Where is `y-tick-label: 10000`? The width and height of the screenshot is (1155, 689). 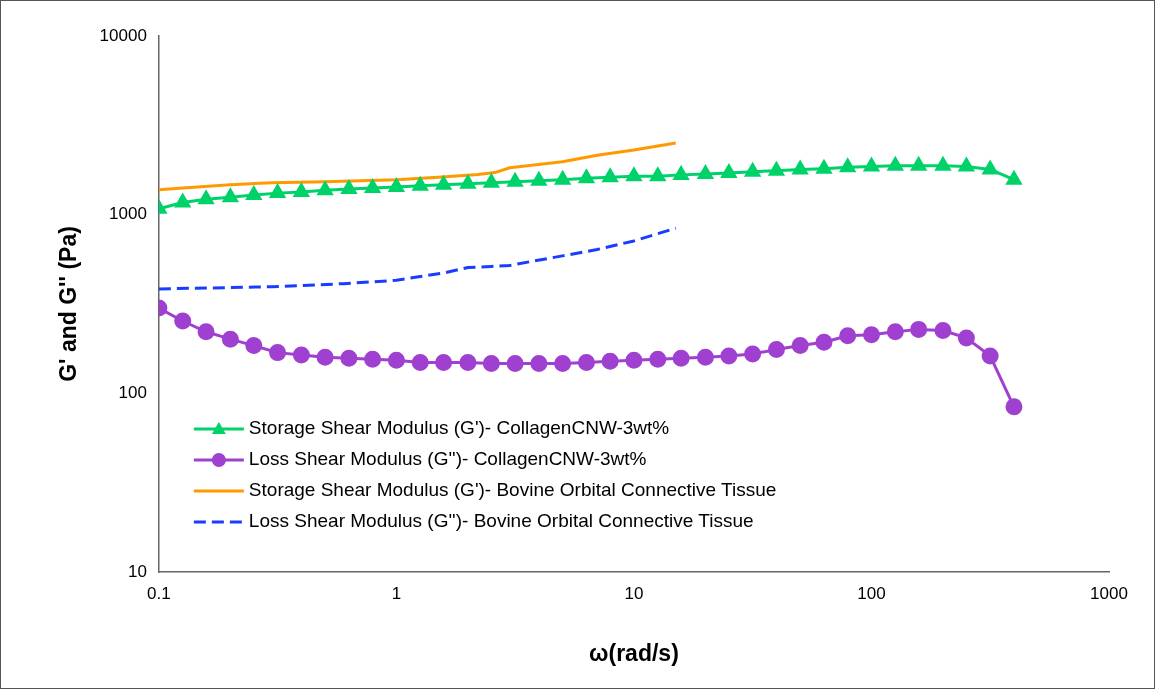 y-tick-label: 10000 is located at coordinates (123, 35).